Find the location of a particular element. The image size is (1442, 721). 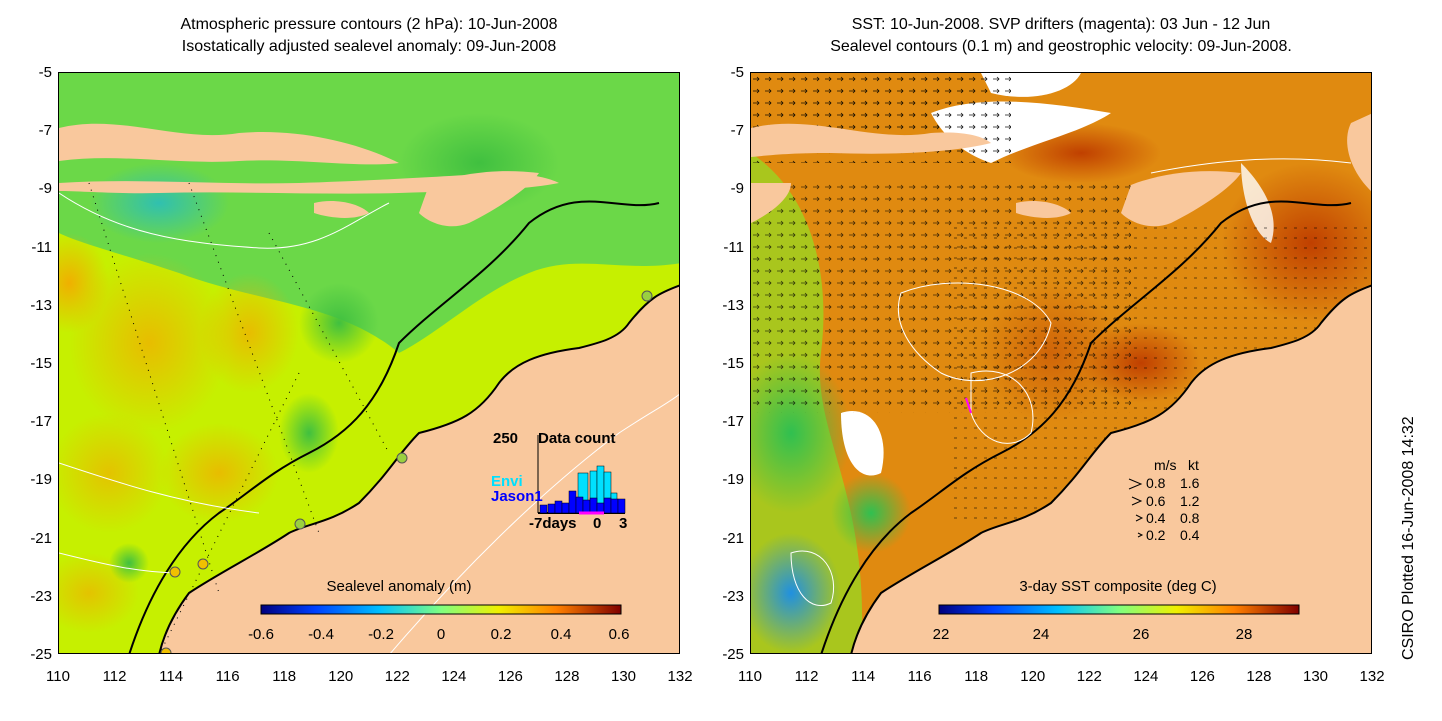

sla-cyan-blob is located at coordinates (159, 203).